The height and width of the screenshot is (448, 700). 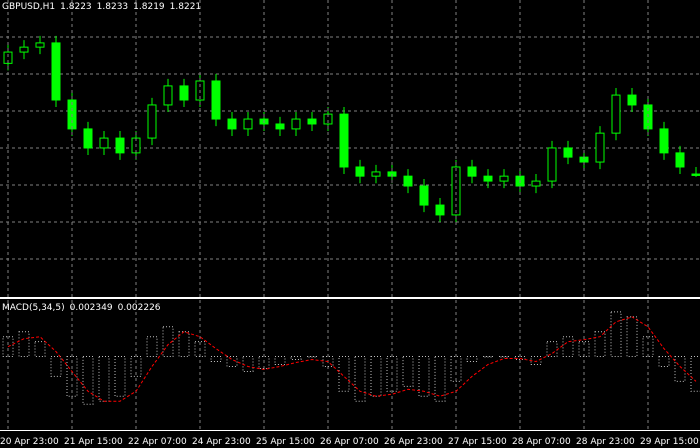 What do you see at coordinates (33, 308) in the screenshot?
I see `indicator-name: MACD(5,34,5)` at bounding box center [33, 308].